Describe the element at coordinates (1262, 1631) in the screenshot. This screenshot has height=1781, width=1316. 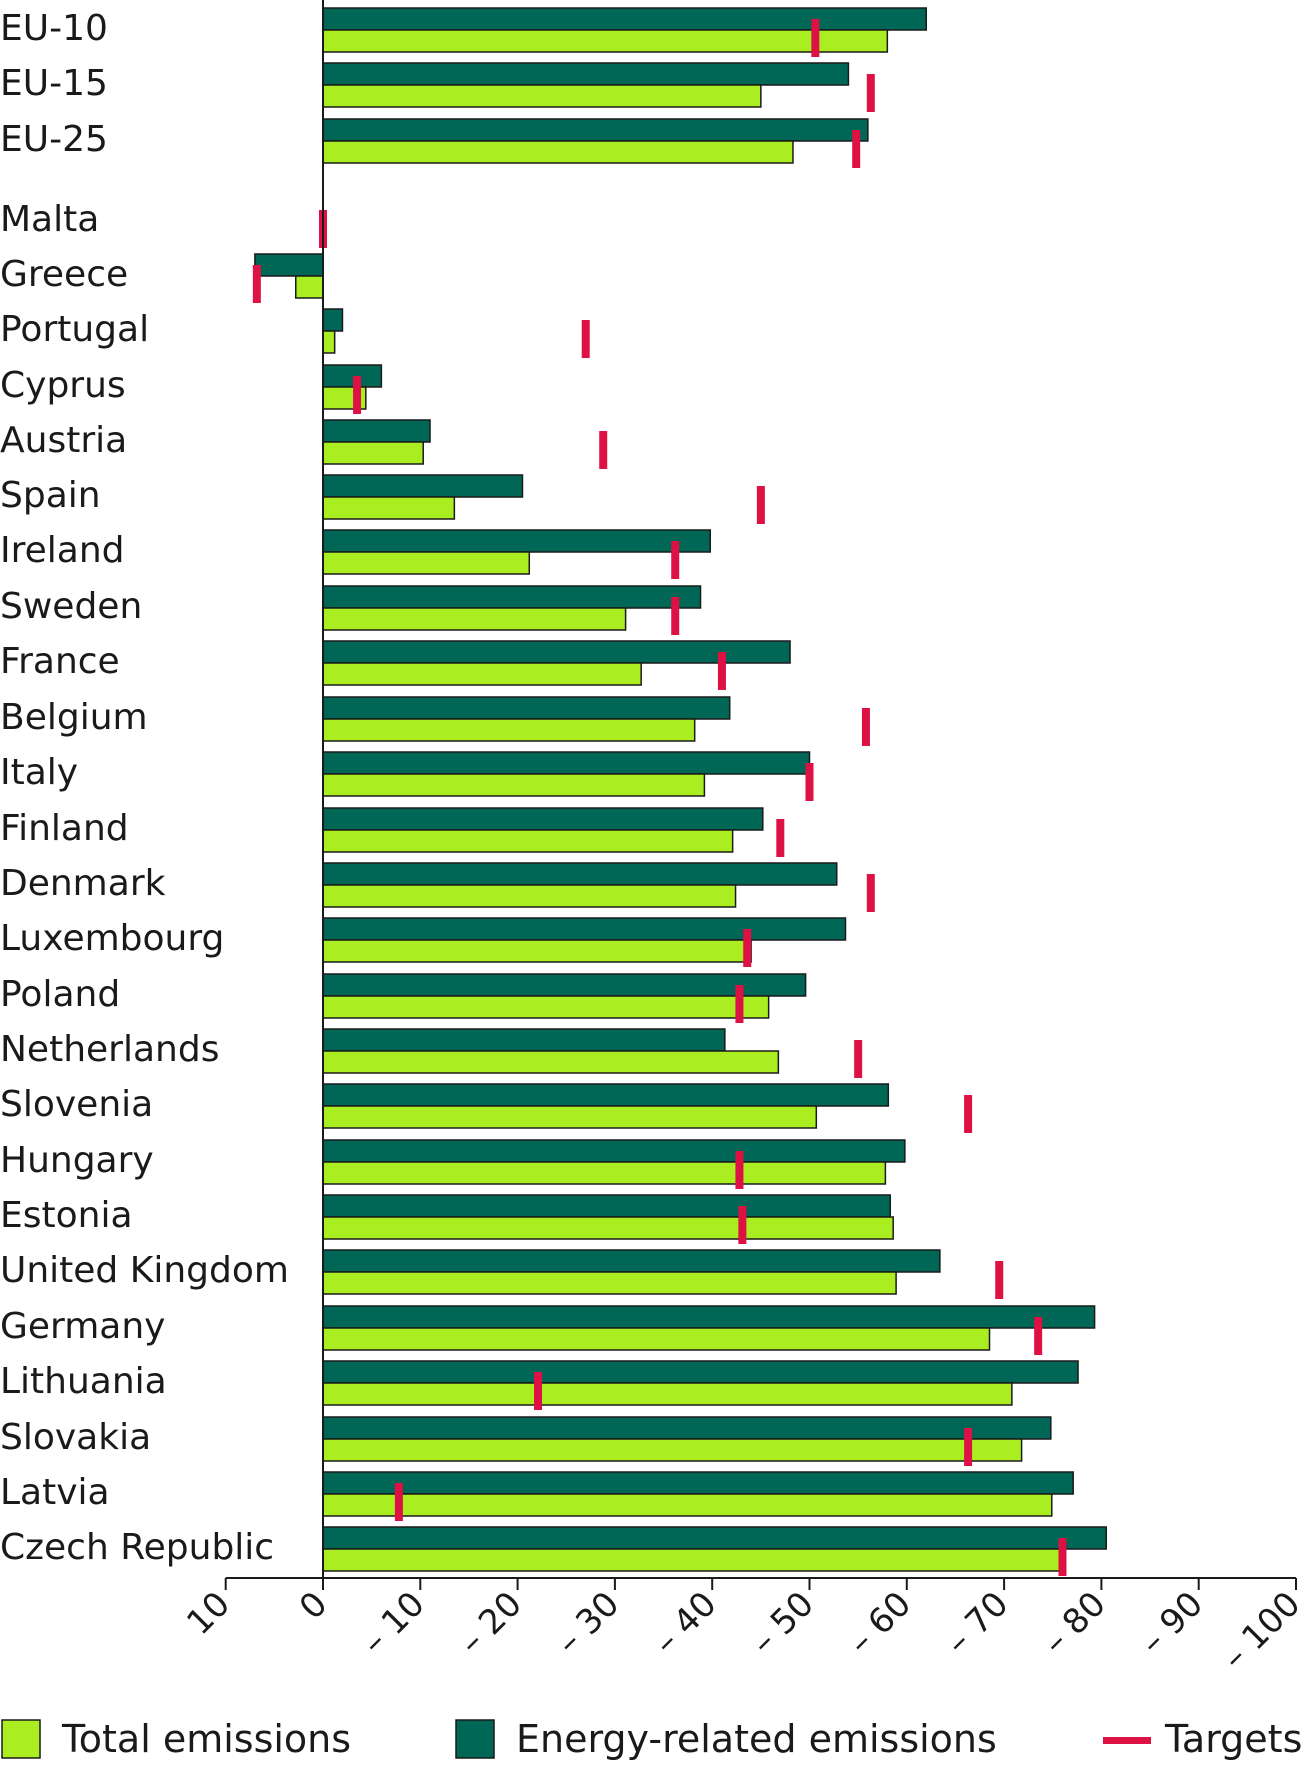
I see `x-tick-label-11: – 100` at that location.